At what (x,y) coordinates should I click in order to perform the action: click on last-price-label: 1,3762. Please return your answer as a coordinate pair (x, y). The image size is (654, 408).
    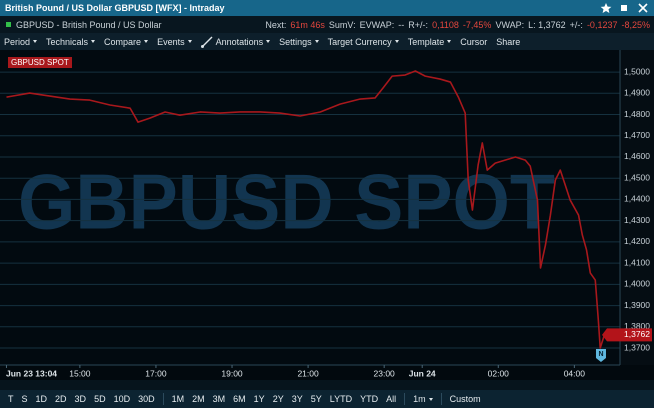
    Looking at the image, I should click on (637, 334).